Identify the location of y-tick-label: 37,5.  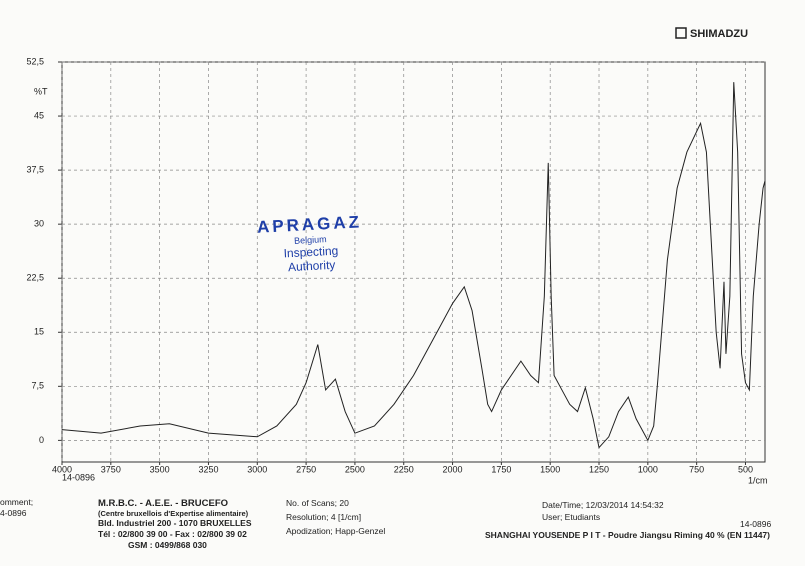
(35, 169).